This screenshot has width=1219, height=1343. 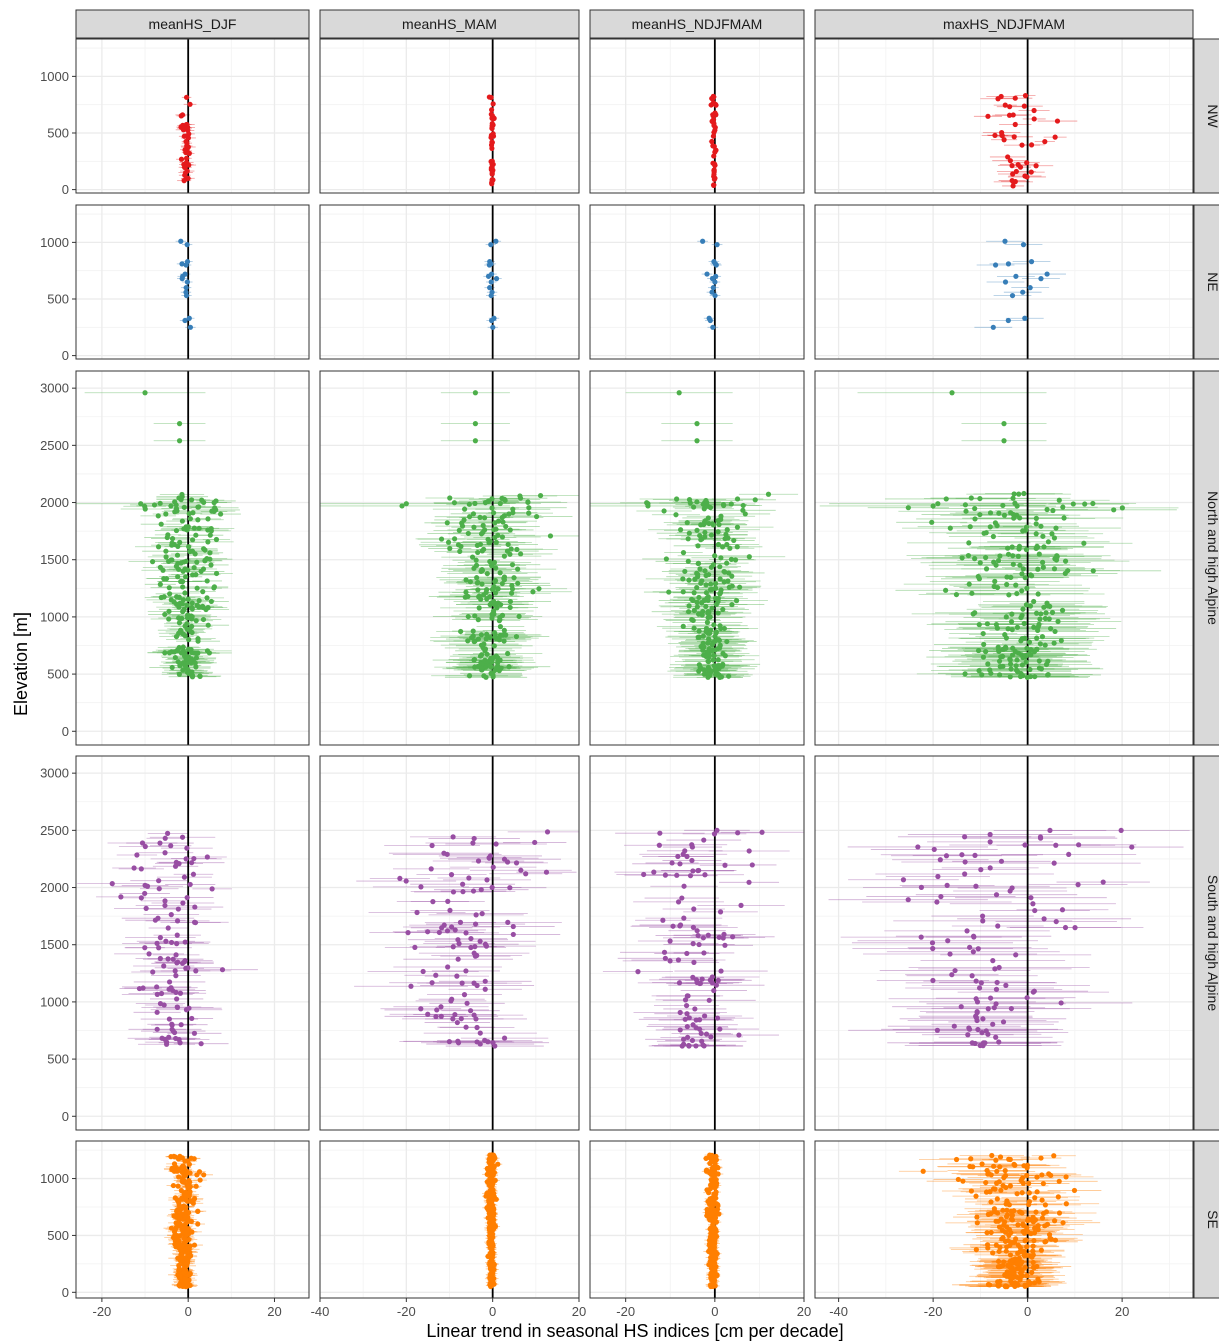 I want to click on panel-south-and-high-alpine-meanhs-ndjfmam, so click(x=697, y=943).